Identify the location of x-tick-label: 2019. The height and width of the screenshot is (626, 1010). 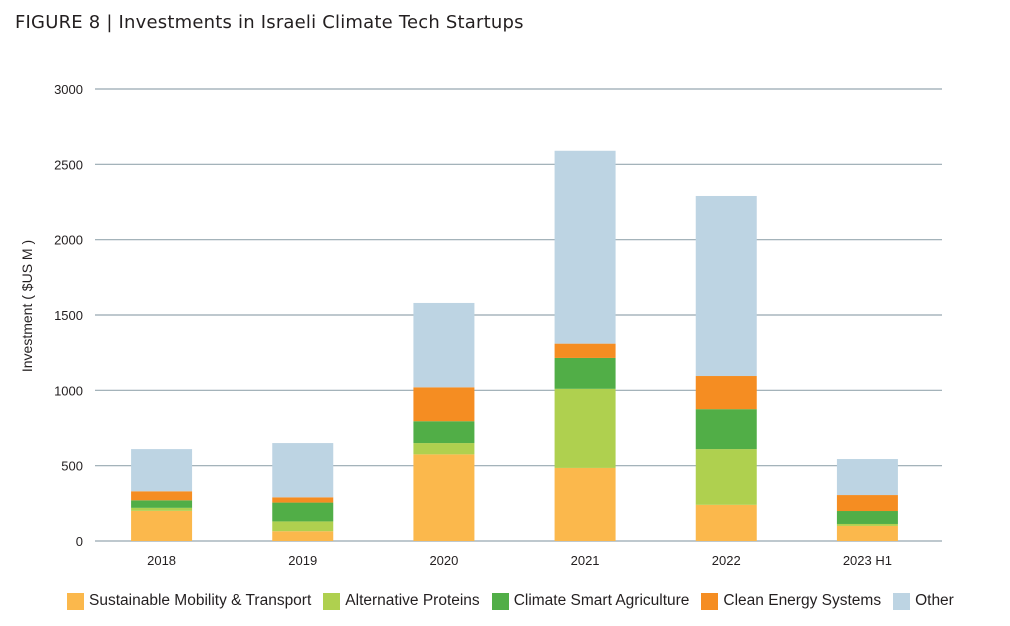
(302, 560).